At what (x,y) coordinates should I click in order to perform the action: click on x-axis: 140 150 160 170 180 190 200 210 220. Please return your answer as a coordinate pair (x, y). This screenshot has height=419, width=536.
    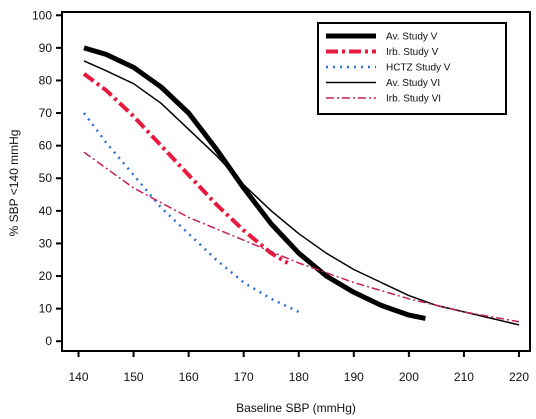
    Looking at the image, I should click on (299, 367).